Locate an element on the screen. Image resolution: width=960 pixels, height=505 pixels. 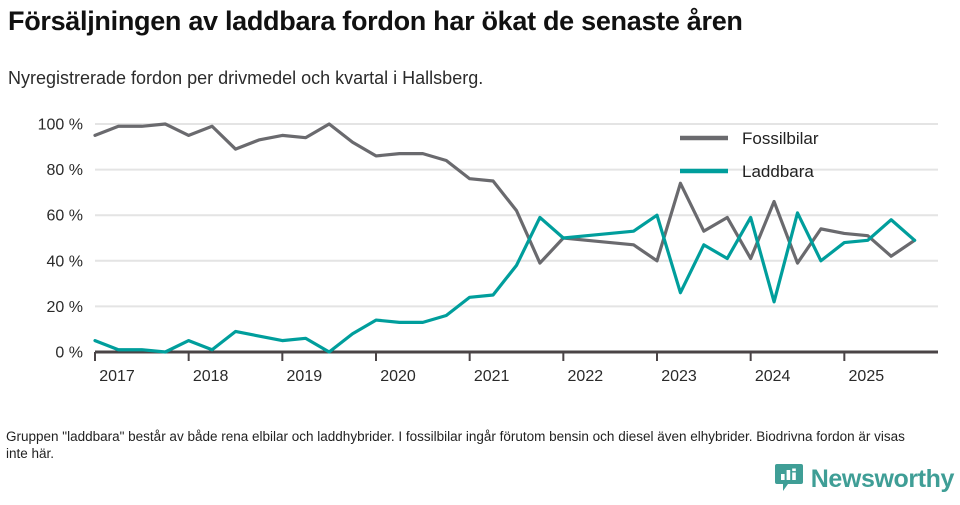
x-axis-tick-label: 2021 is located at coordinates (492, 376).